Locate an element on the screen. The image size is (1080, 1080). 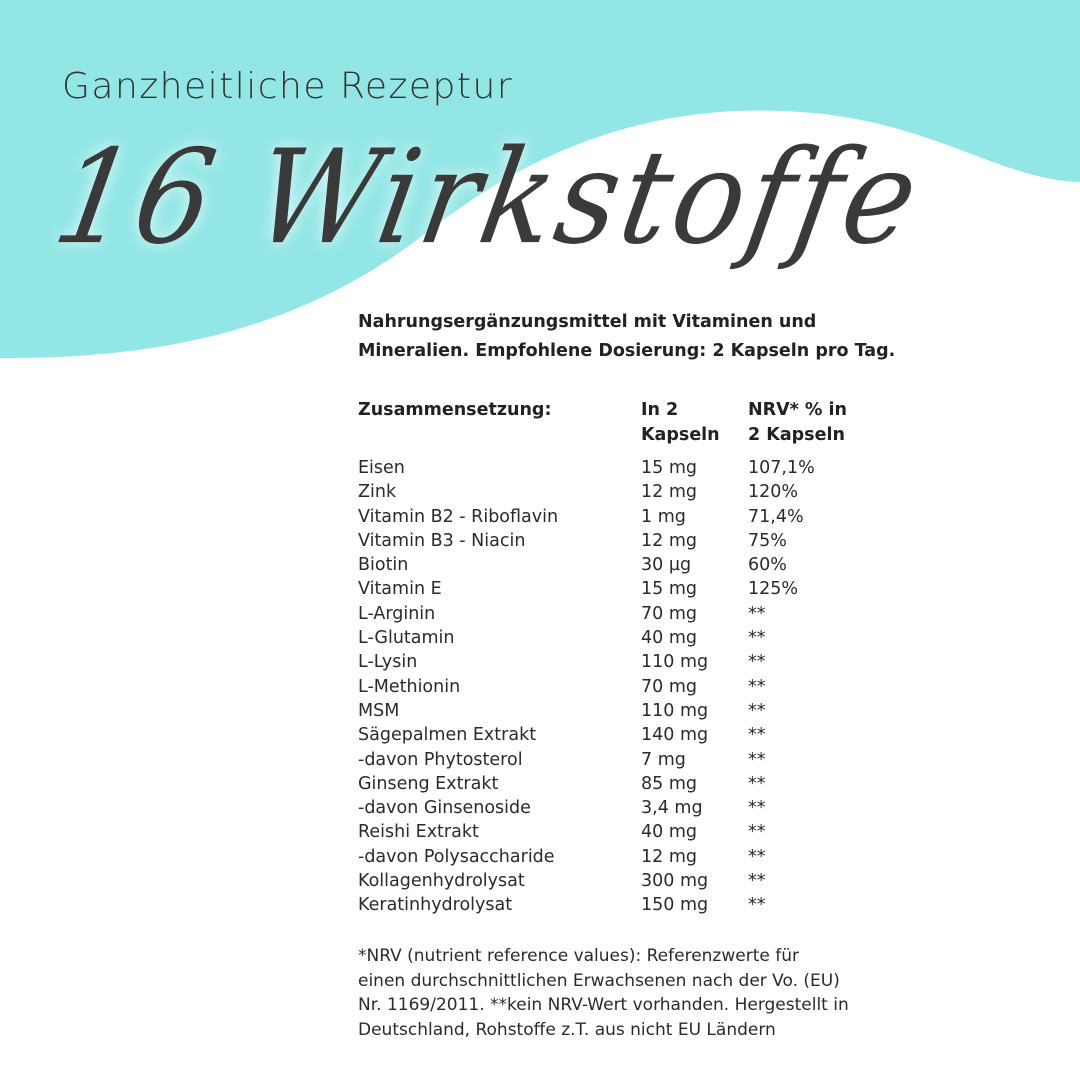
ingredient-name: Vitamin B3 - Niacin is located at coordinates (442, 540).